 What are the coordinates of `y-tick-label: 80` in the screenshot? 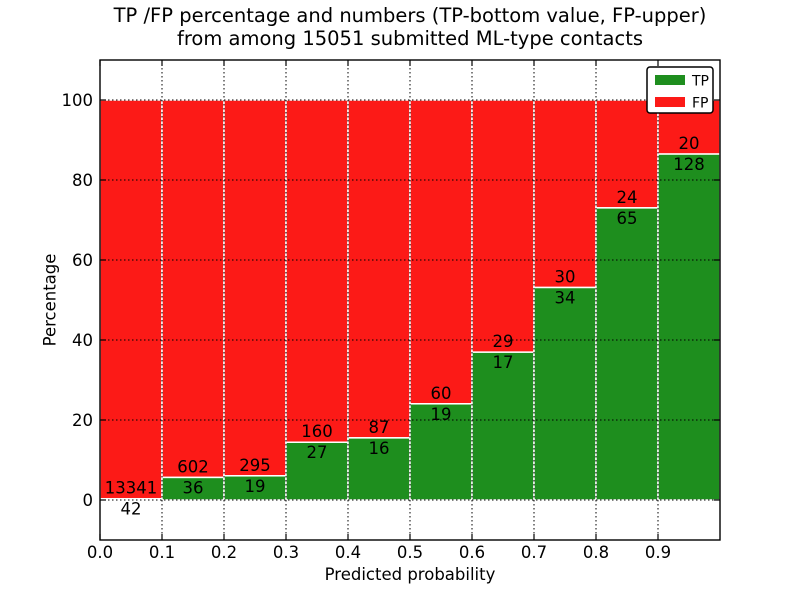 It's located at (82, 180).